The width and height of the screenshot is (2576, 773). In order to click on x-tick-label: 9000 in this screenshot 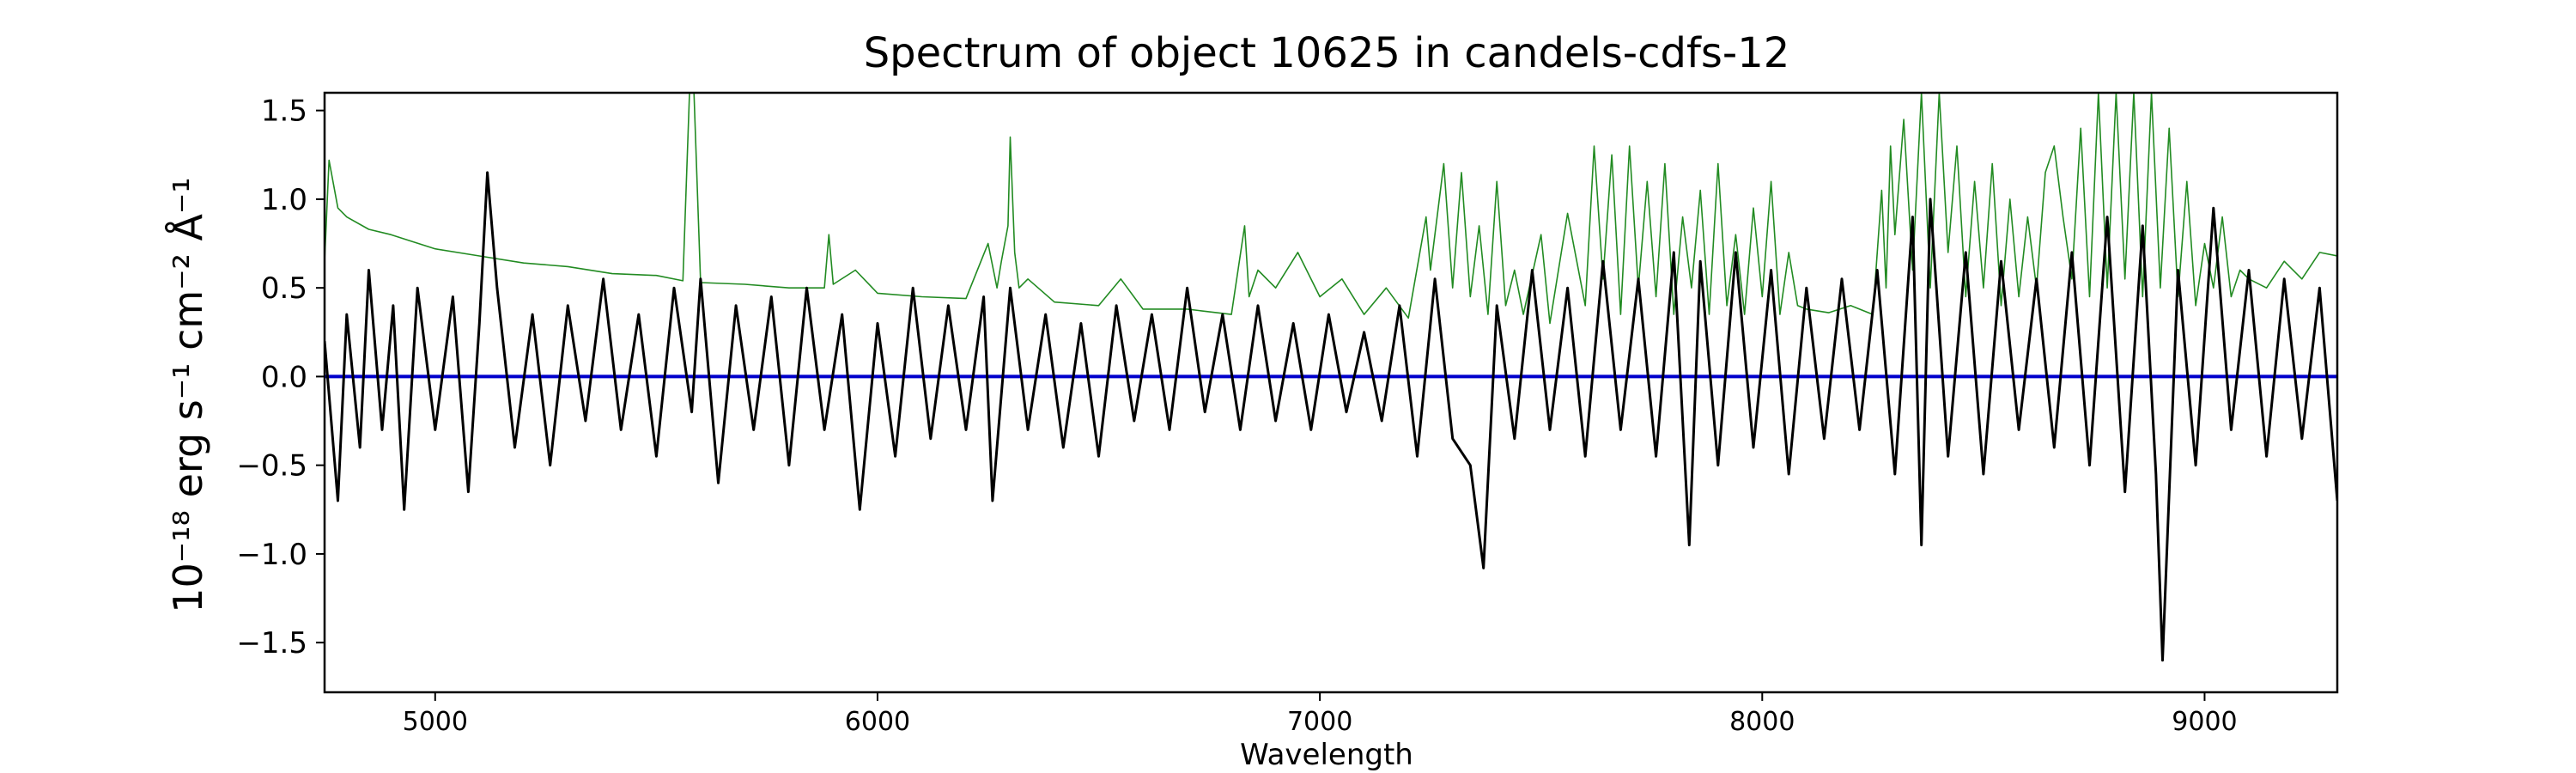, I will do `click(2204, 722)`.